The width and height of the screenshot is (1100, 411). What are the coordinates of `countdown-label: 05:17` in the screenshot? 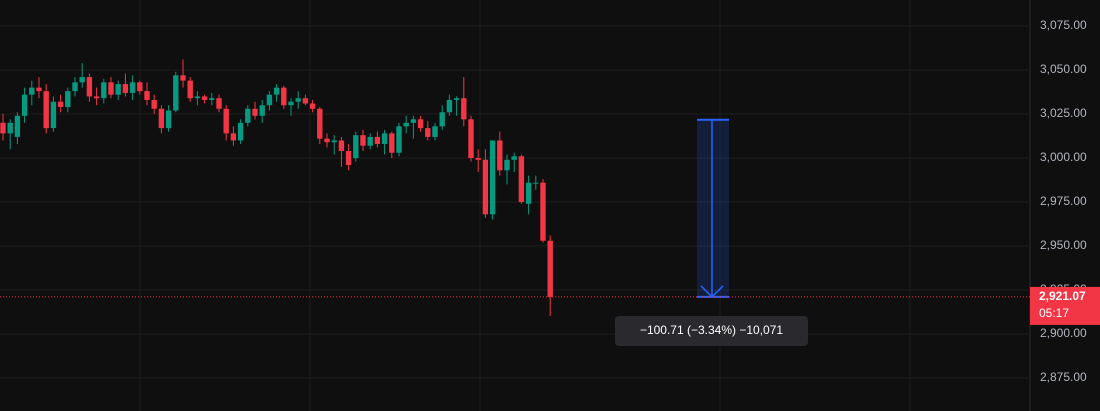 It's located at (1054, 313).